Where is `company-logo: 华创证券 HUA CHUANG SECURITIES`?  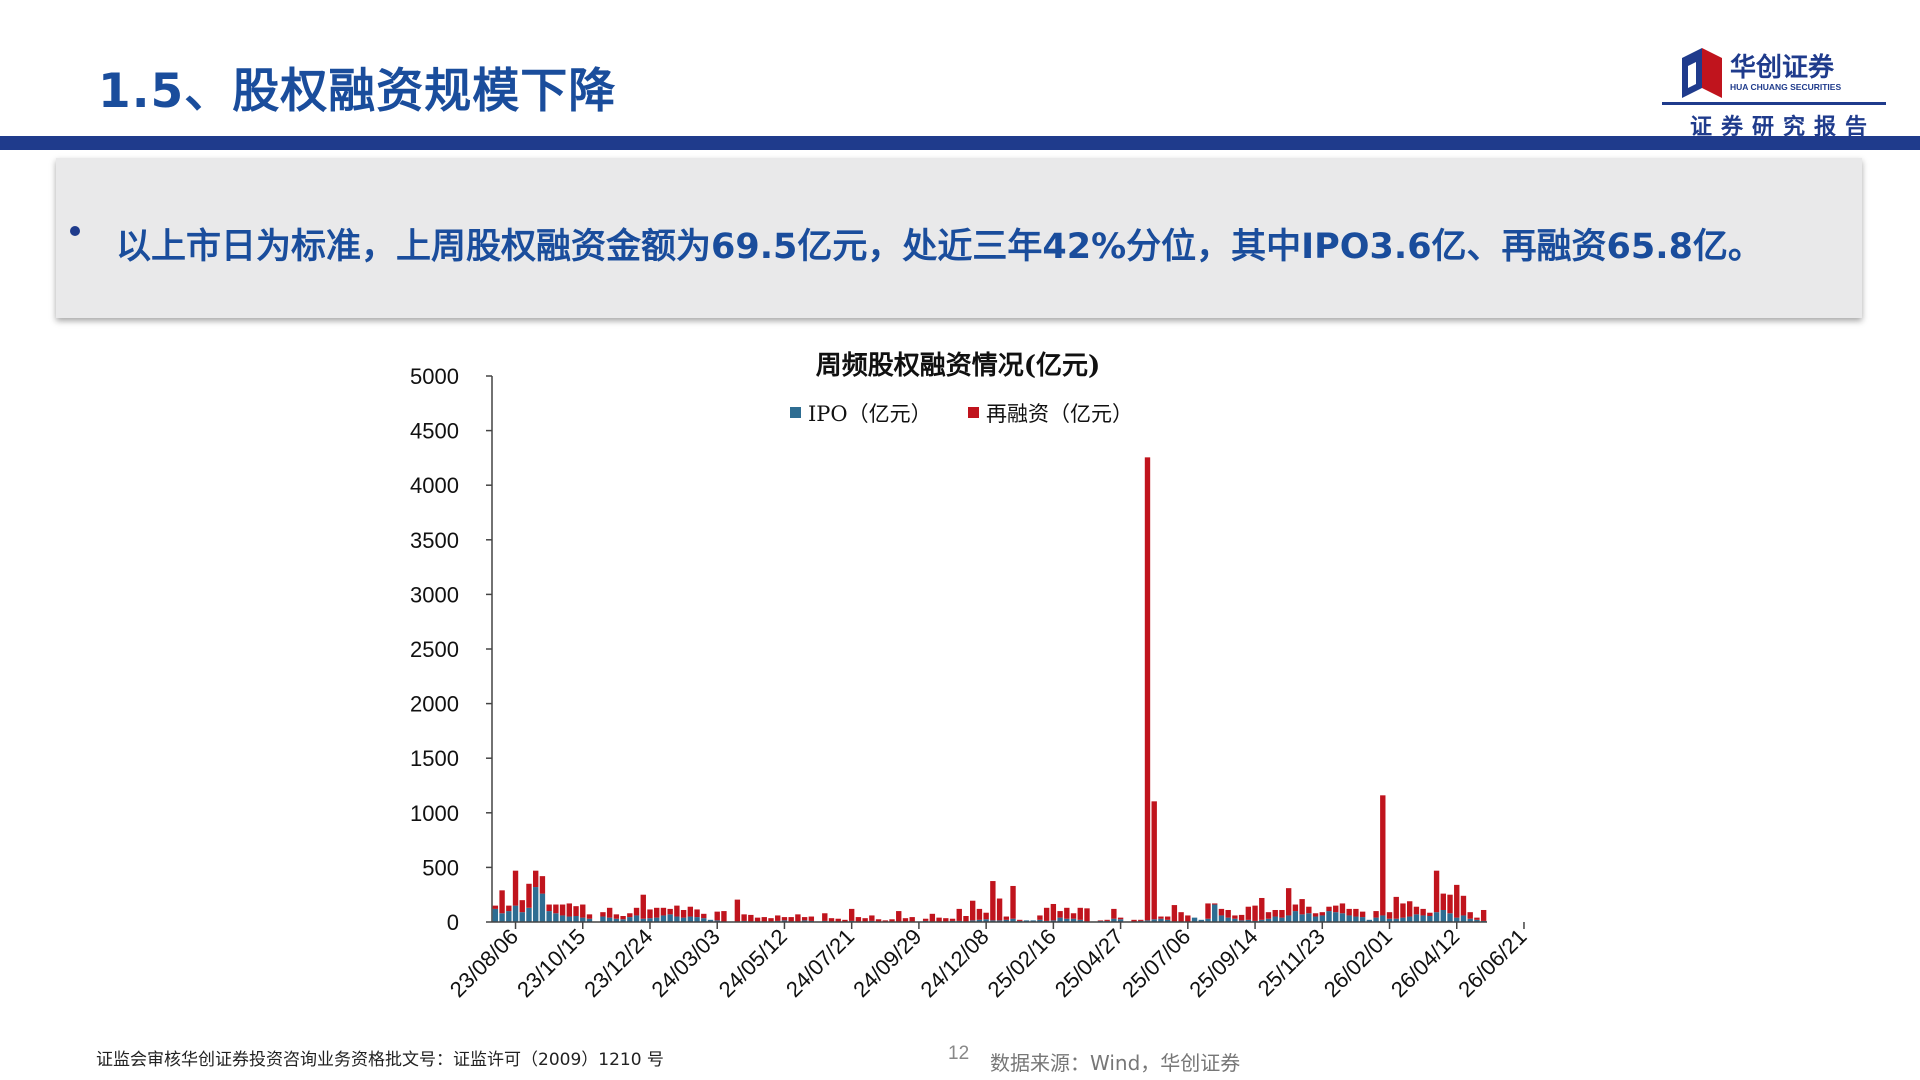 company-logo: 华创证券 HUA CHUANG SECURITIES is located at coordinates (1761, 73).